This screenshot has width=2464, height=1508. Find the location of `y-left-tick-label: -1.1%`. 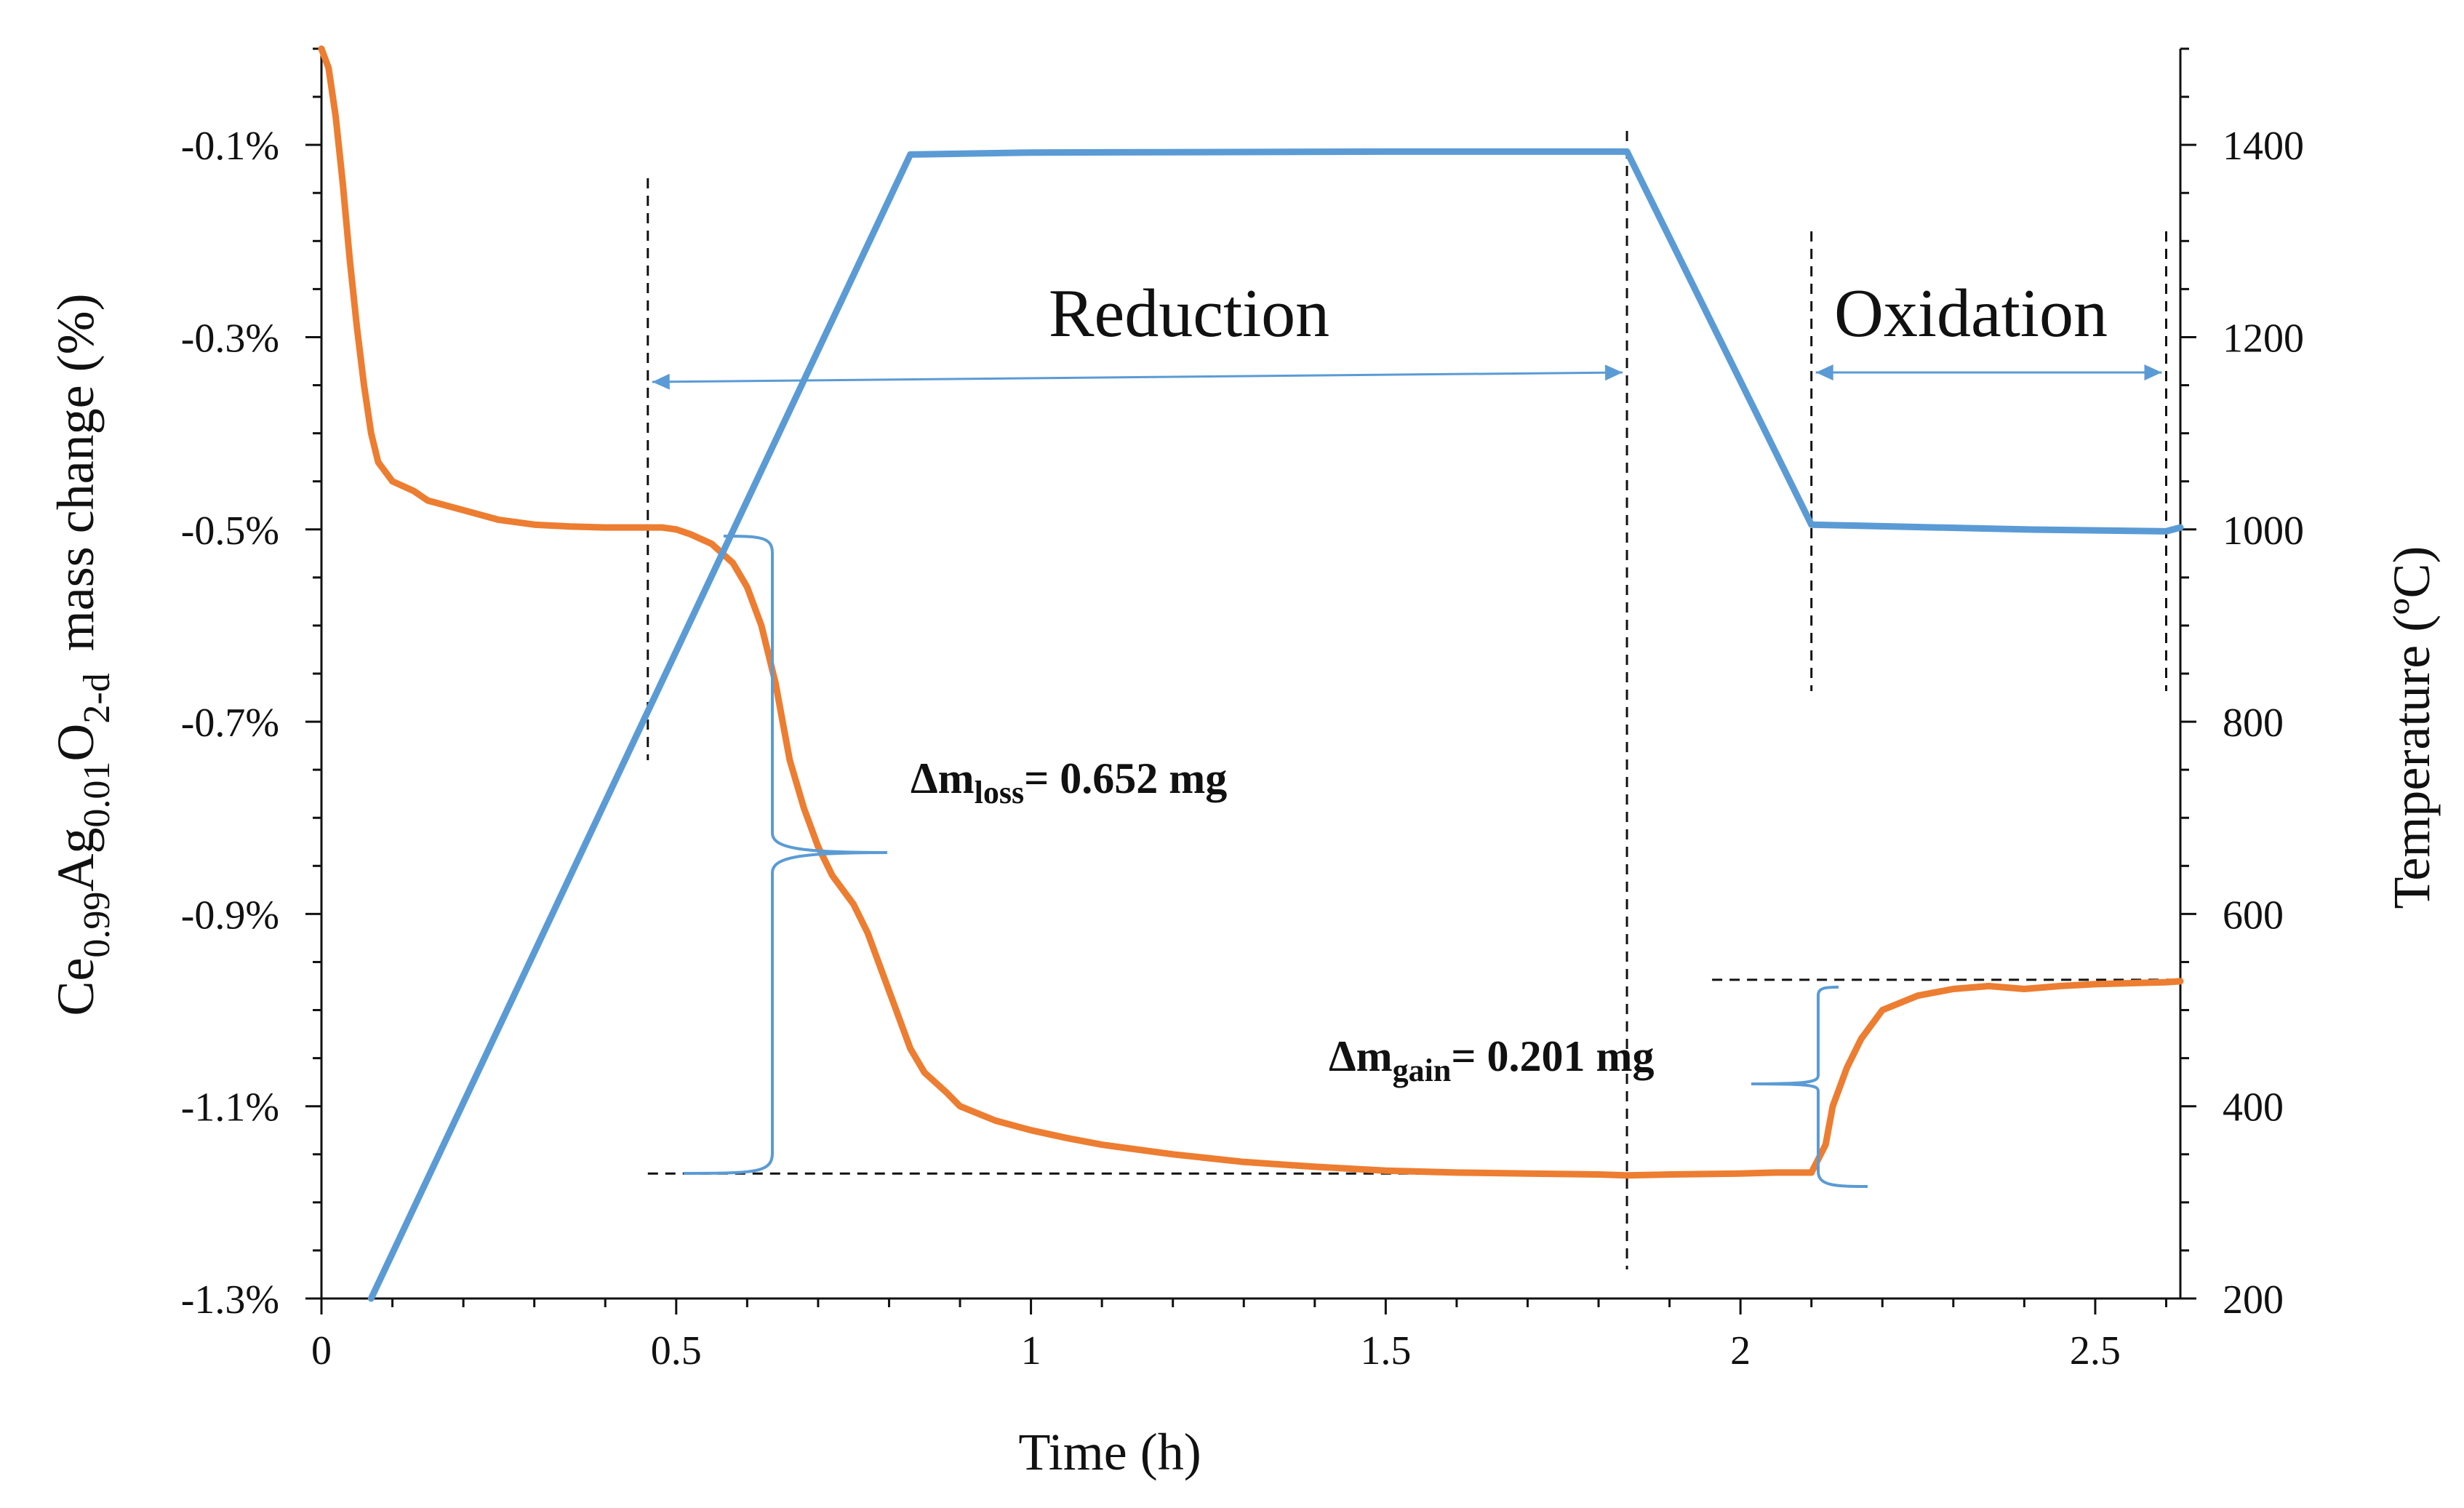

y-left-tick-label: -1.1% is located at coordinates (230, 1107).